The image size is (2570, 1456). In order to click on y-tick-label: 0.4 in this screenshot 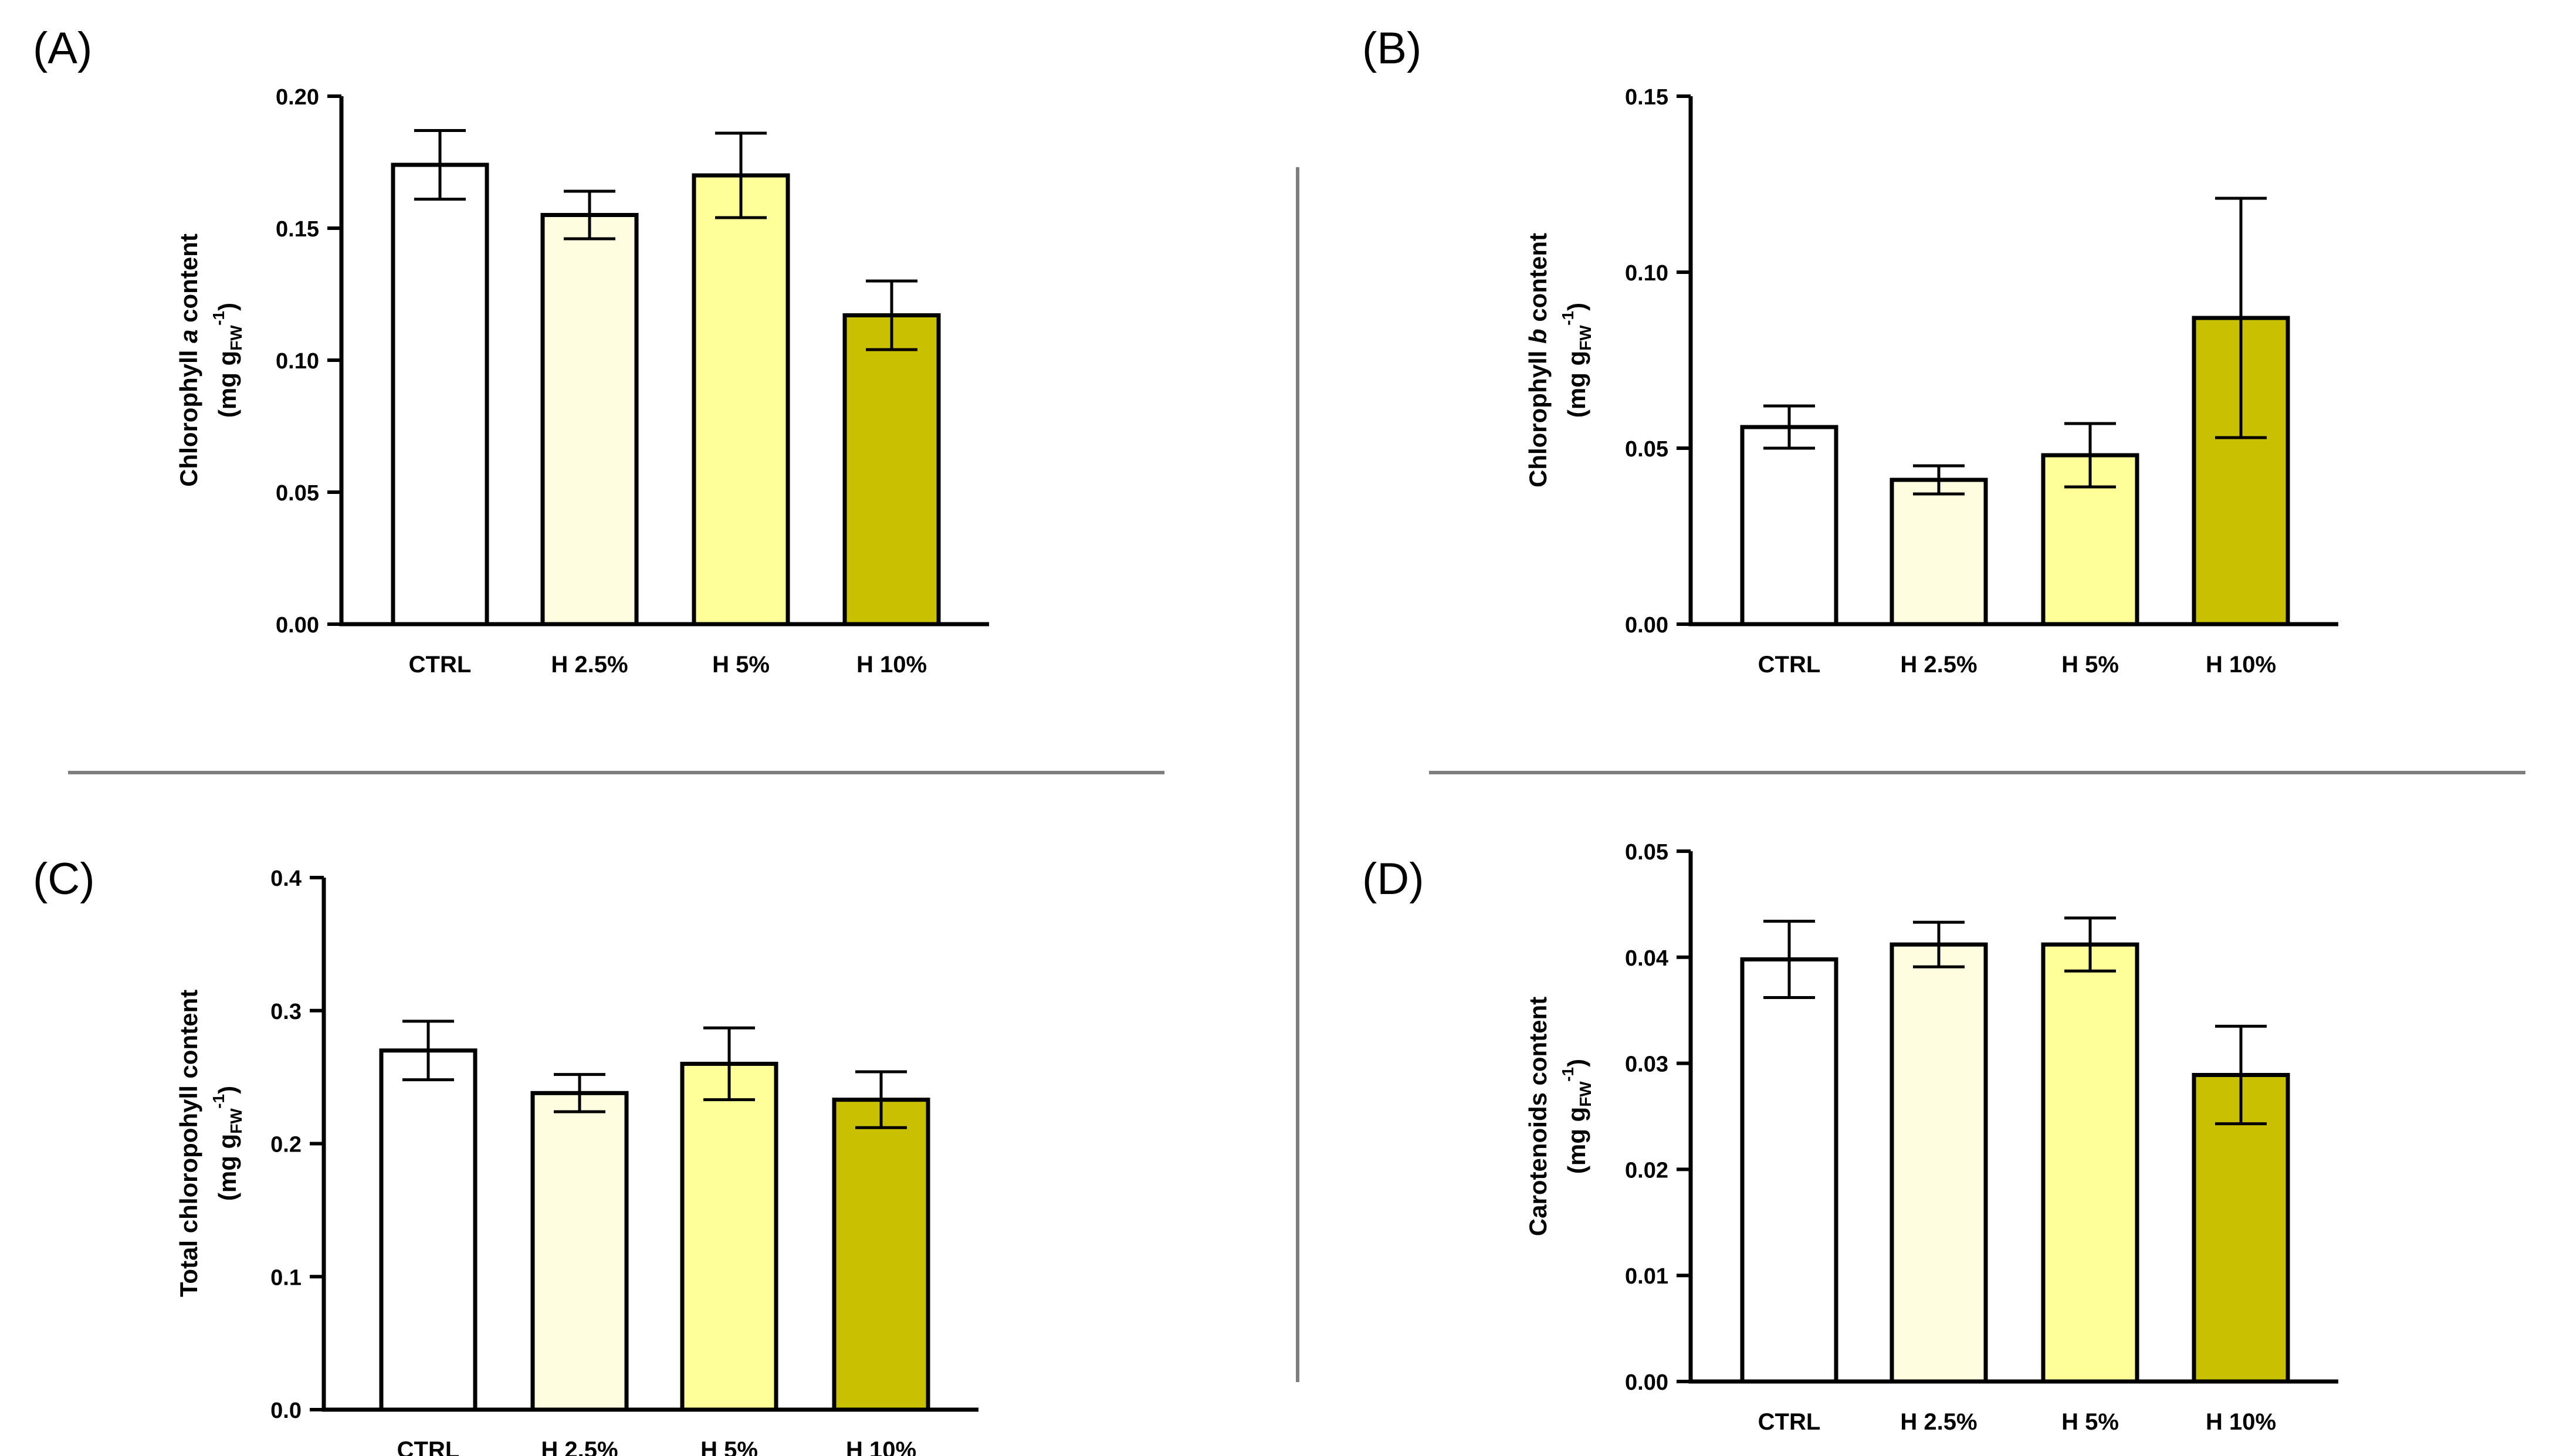, I will do `click(286, 878)`.